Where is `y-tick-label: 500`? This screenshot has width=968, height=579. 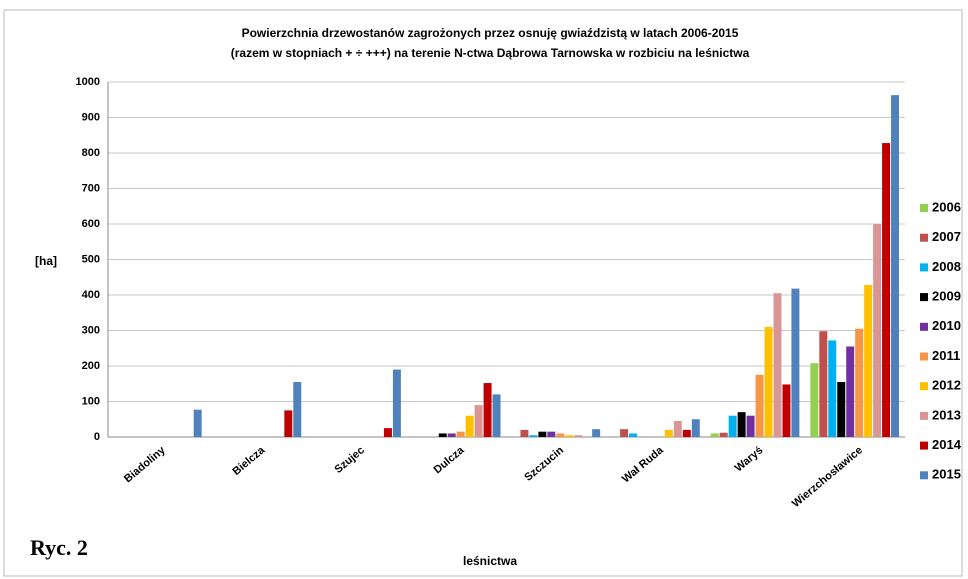 y-tick-label: 500 is located at coordinates (91, 259).